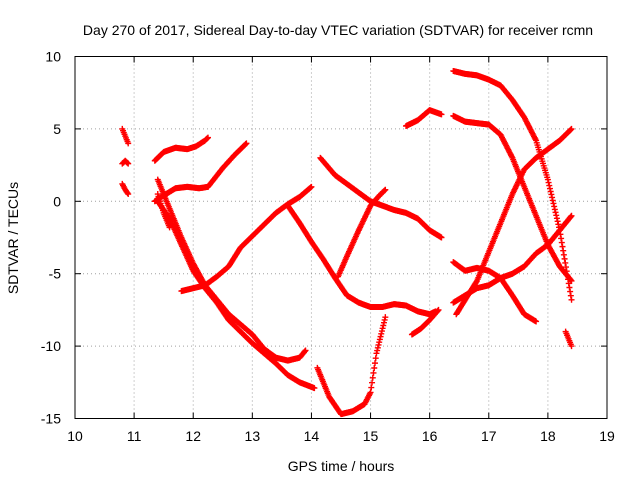 The image size is (640, 480). I want to click on series-arc8, so click(231, 270).